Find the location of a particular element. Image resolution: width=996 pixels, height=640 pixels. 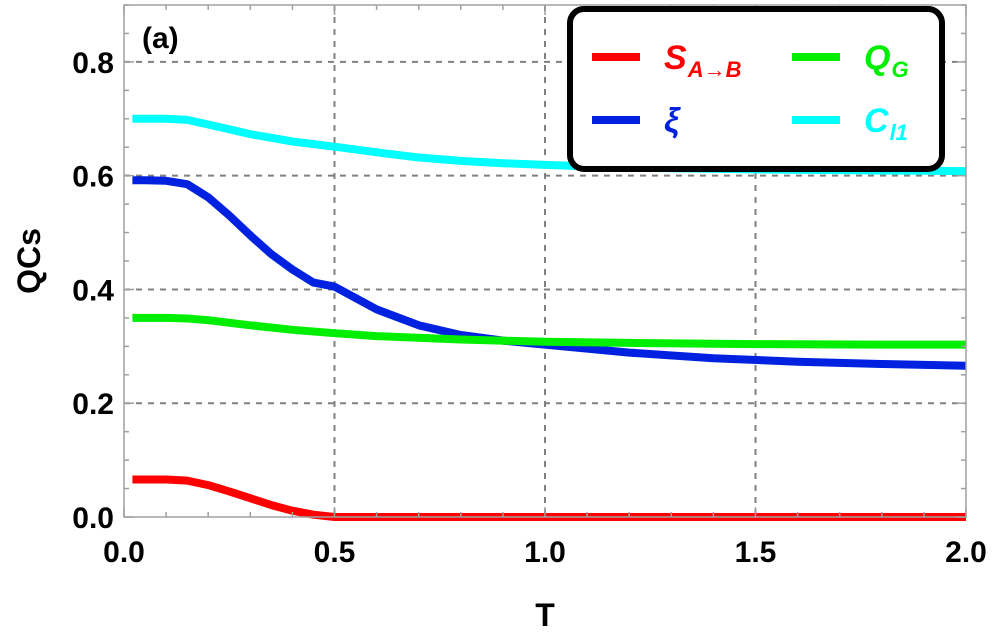

legend-entry-3: Cl1 is located at coordinates (886, 123).